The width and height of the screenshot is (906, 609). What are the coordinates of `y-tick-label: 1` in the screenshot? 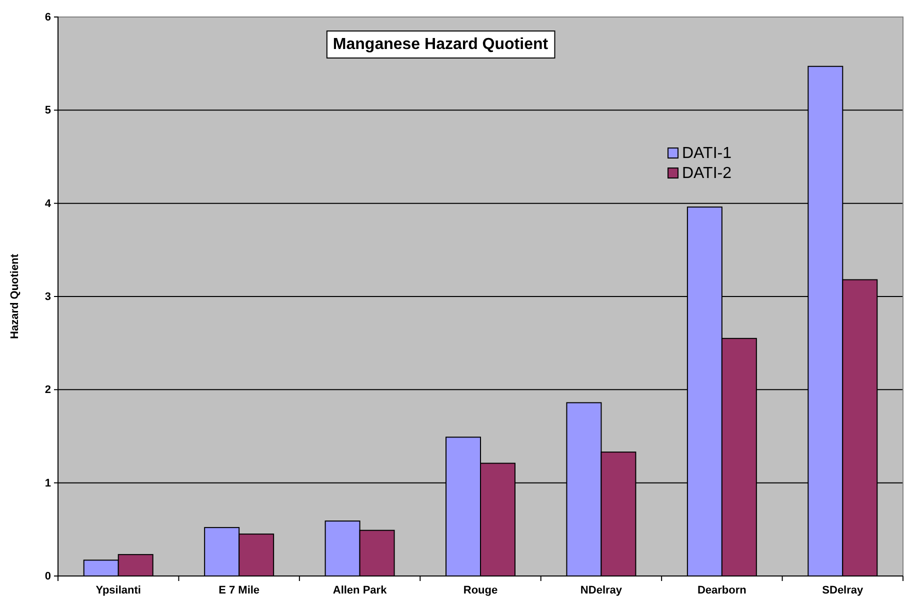 It's located at (47, 483).